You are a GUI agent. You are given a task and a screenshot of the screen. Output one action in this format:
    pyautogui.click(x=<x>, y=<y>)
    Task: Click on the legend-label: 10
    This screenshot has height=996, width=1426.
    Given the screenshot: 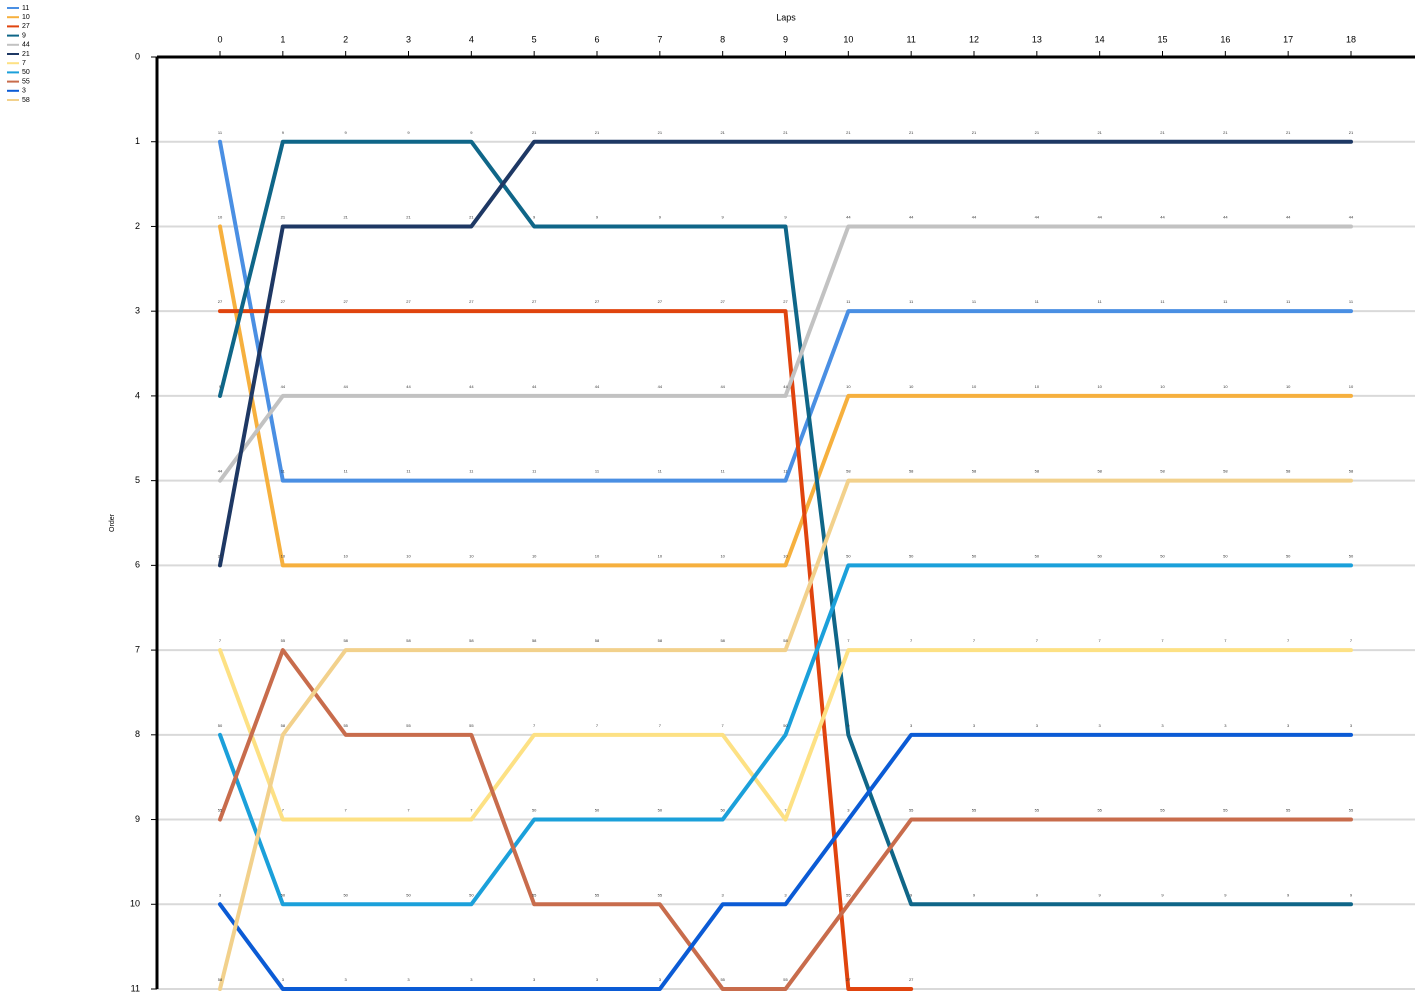 What is the action you would take?
    pyautogui.click(x=26, y=17)
    